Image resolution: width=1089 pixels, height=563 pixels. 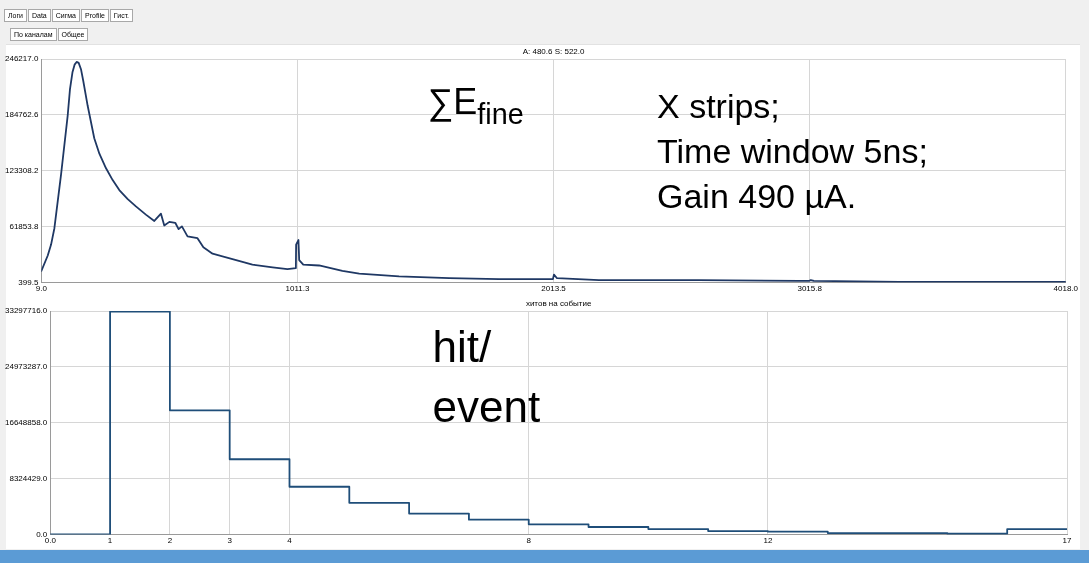 What do you see at coordinates (26, 367) in the screenshot?
I see `y-tick-label: 24973287.0` at bounding box center [26, 367].